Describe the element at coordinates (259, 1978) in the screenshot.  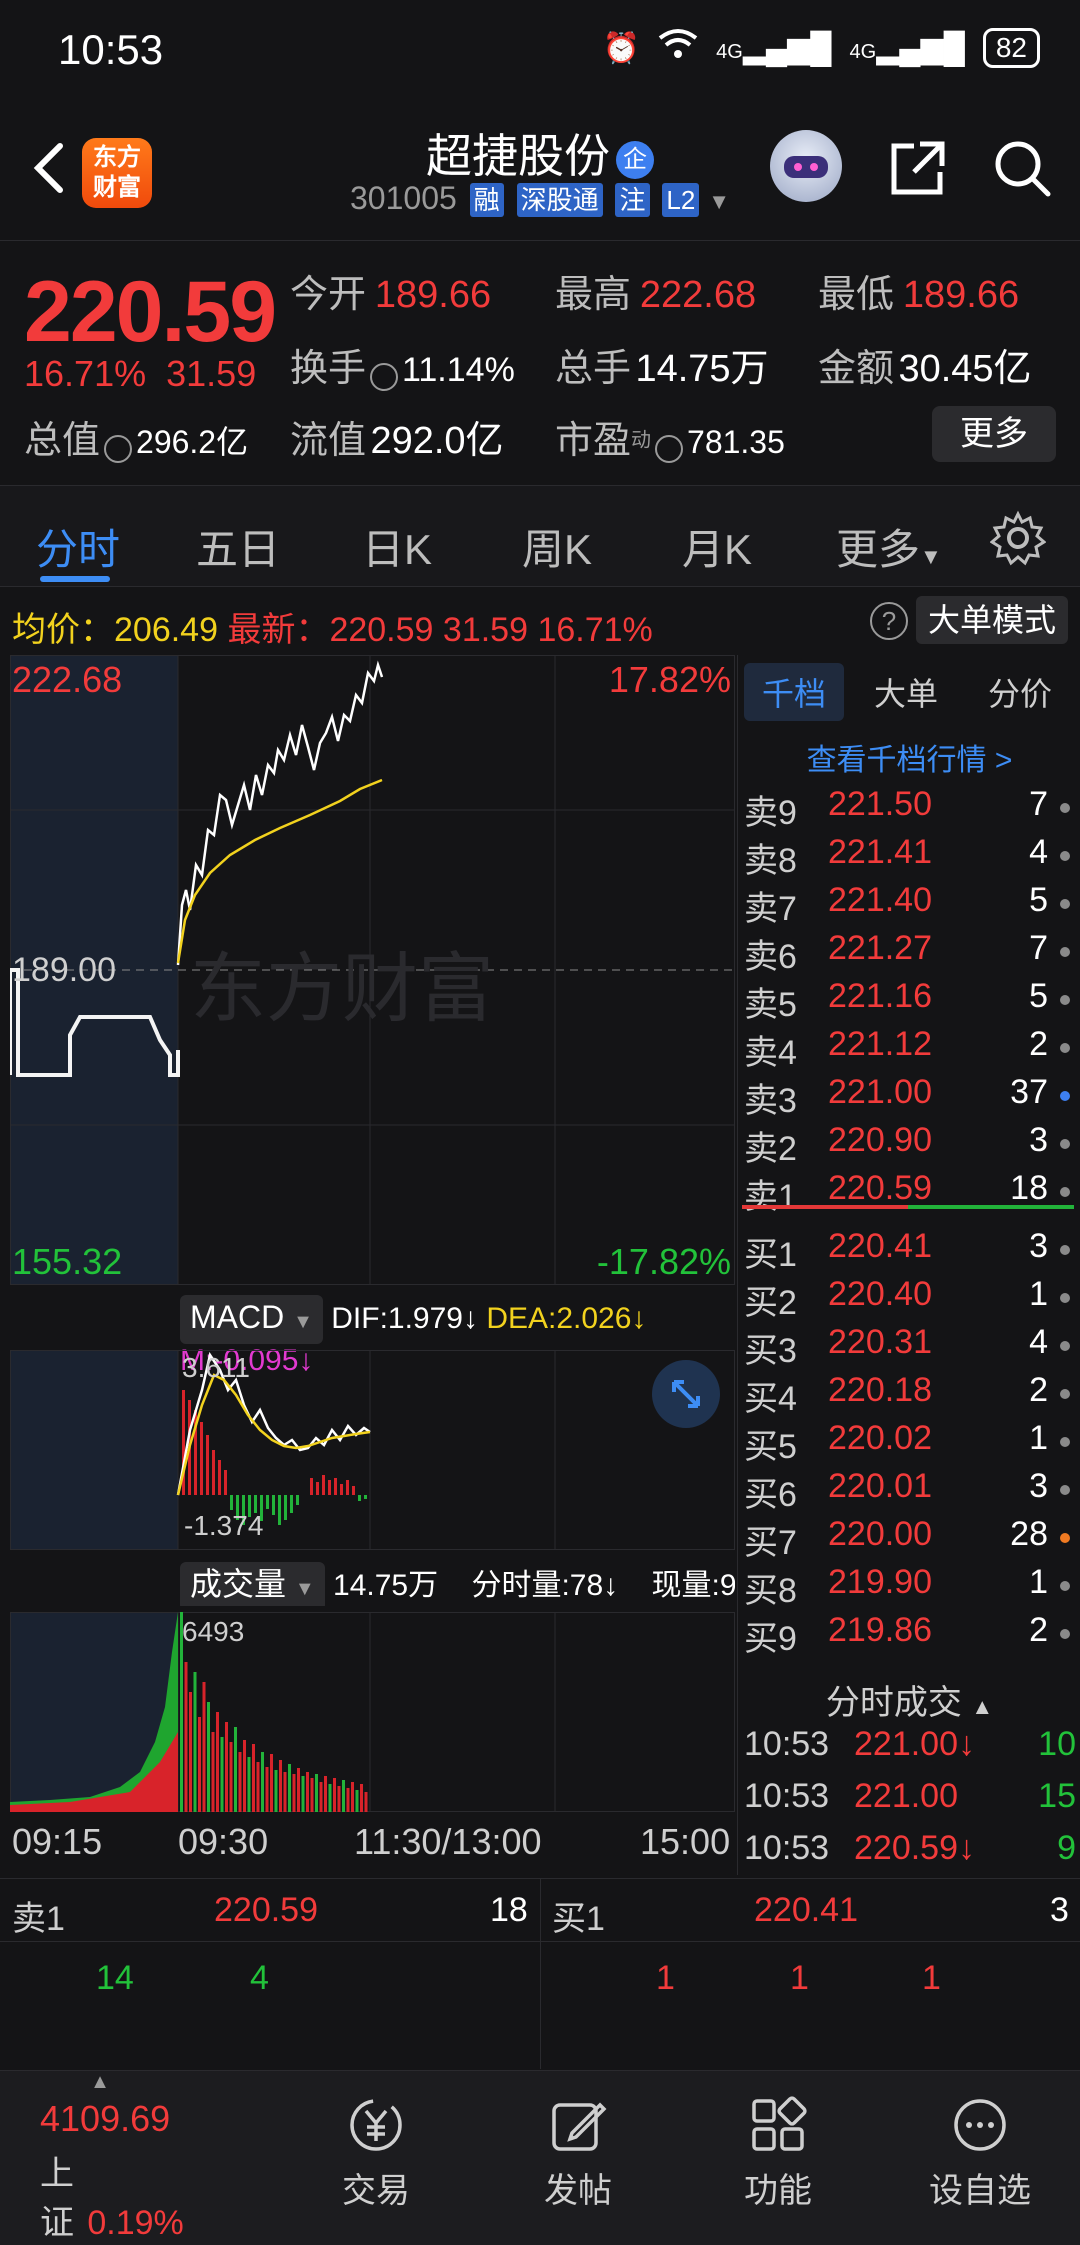
I see `ask-order-2: 4` at that location.